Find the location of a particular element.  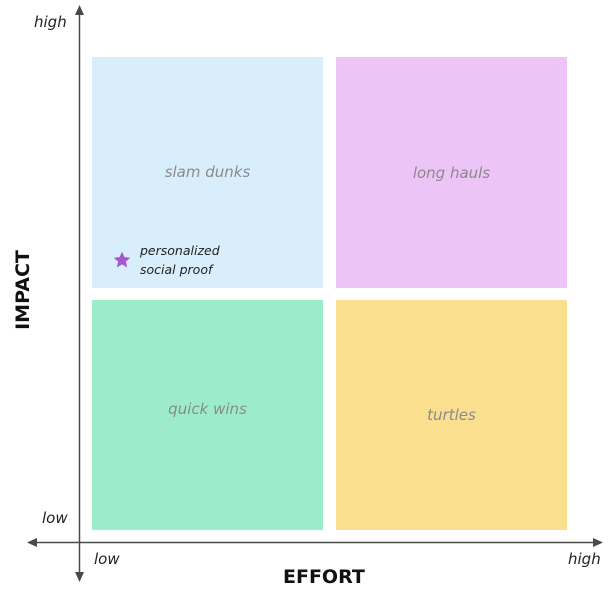

quadrant-long-hauls: long hauls is located at coordinates (451, 172).